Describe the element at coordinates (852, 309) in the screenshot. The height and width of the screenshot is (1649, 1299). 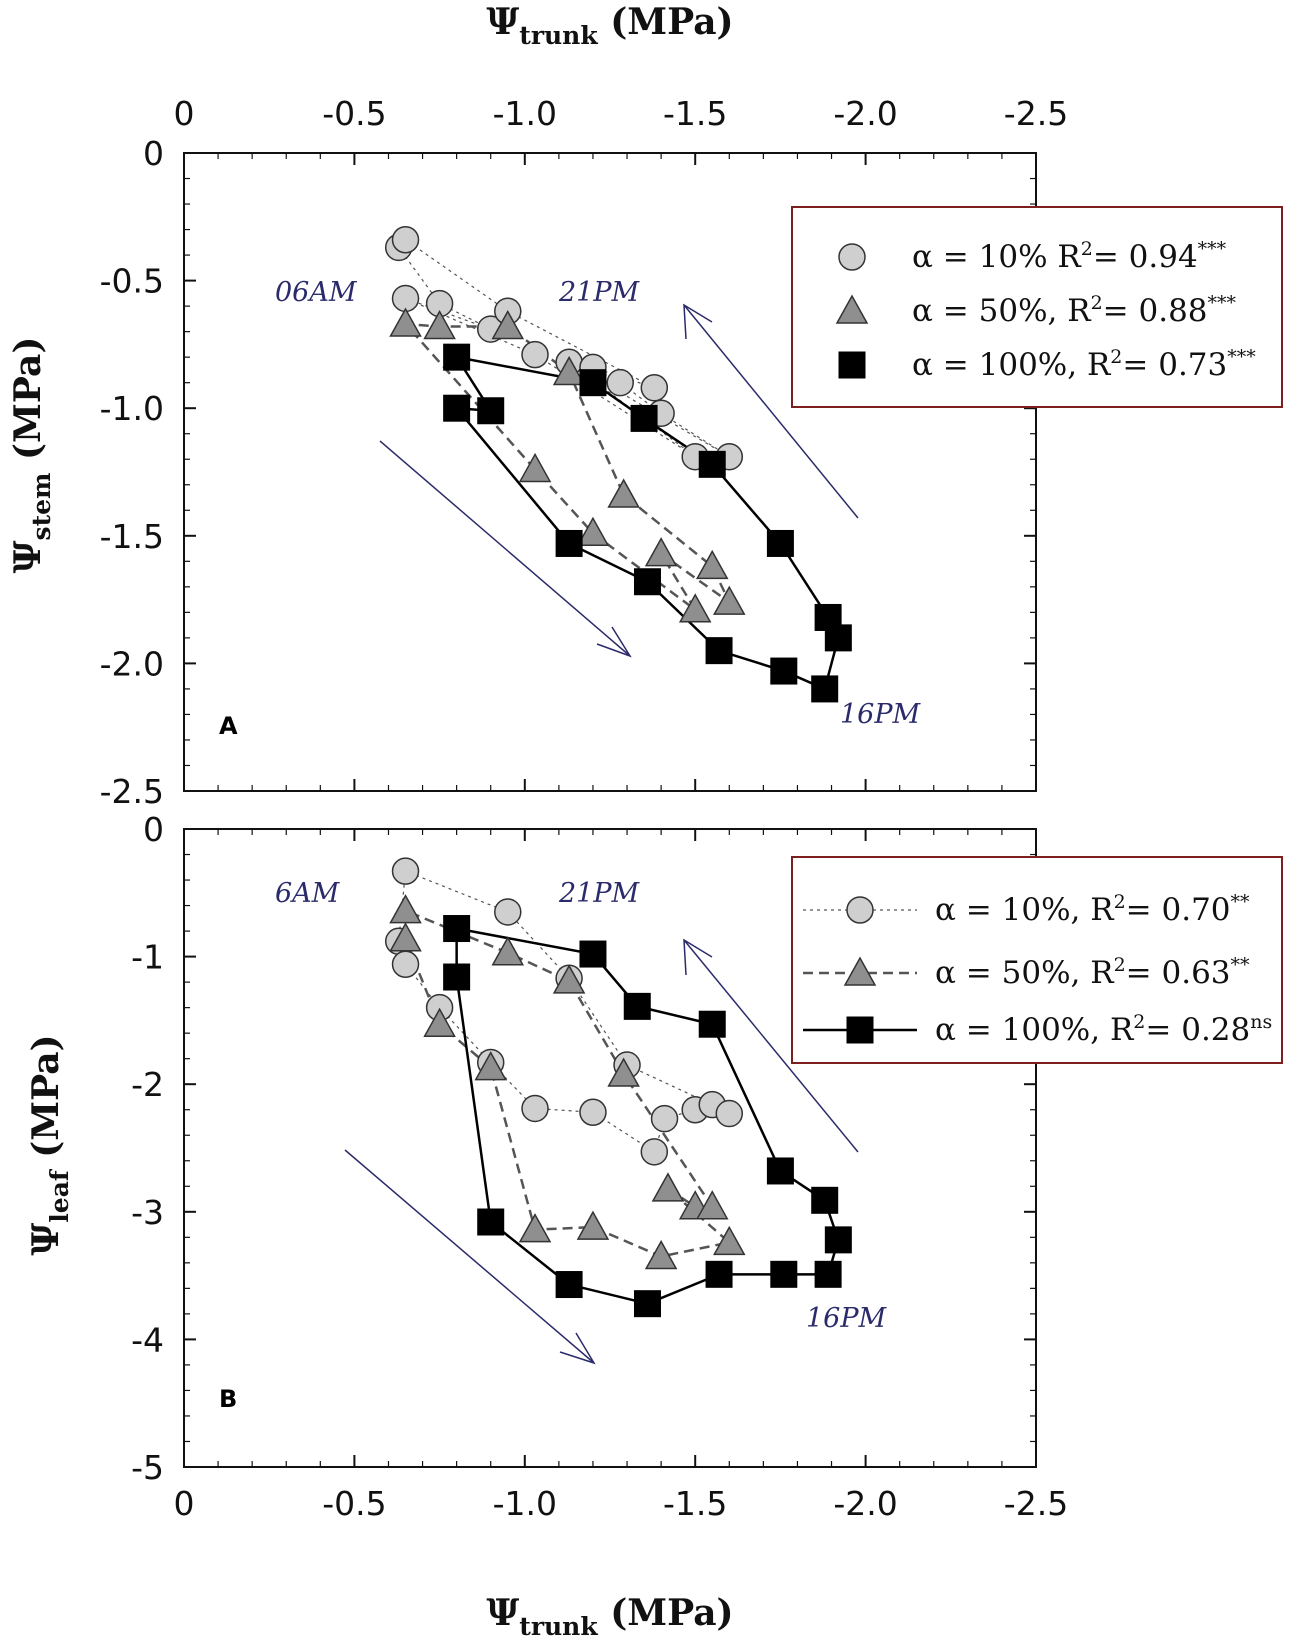
I see `legend-marker-triangle` at that location.